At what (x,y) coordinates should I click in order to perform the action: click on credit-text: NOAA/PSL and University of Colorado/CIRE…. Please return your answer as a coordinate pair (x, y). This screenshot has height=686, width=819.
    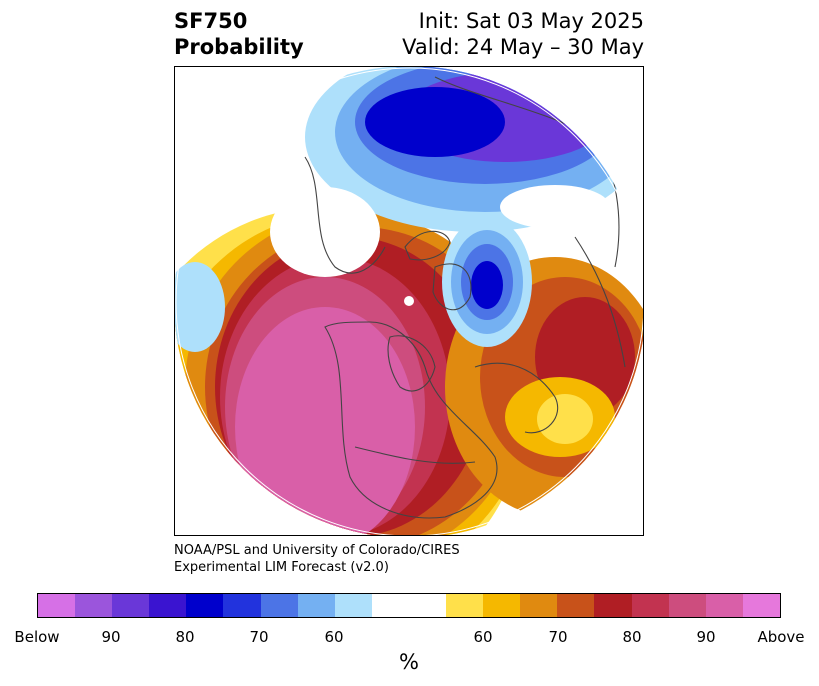
    Looking at the image, I should click on (317, 559).